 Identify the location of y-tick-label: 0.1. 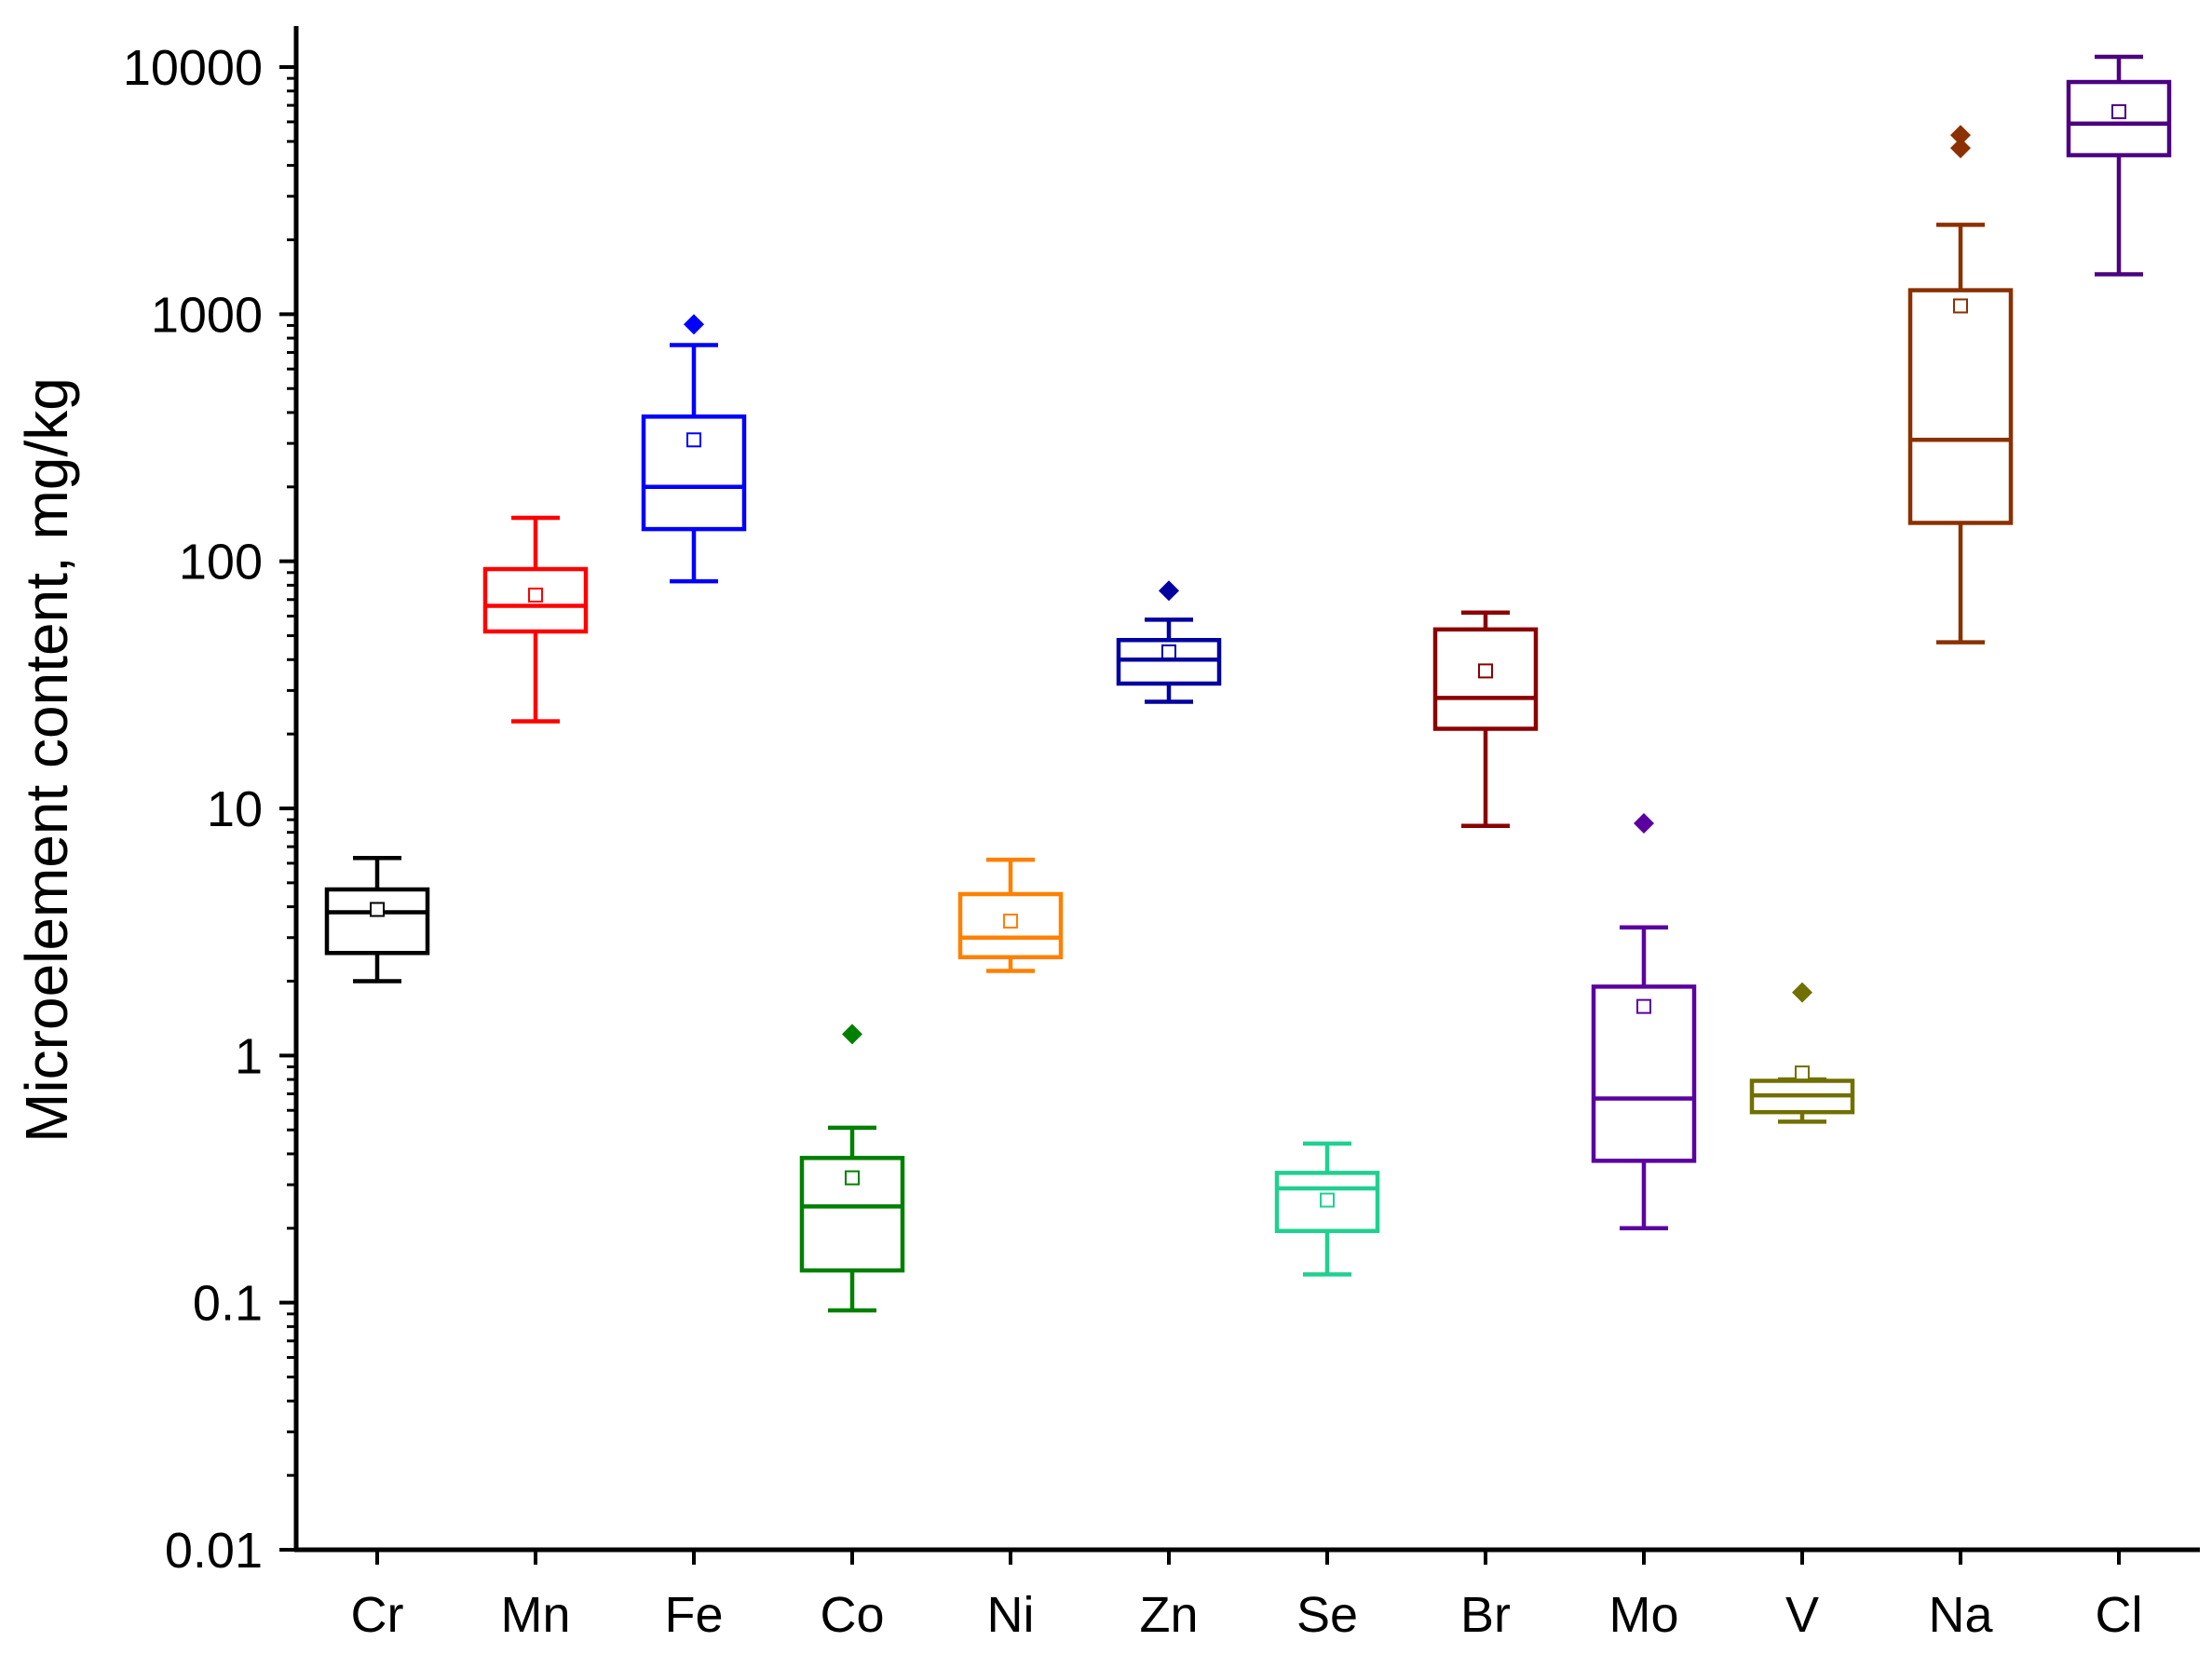
(228, 1304).